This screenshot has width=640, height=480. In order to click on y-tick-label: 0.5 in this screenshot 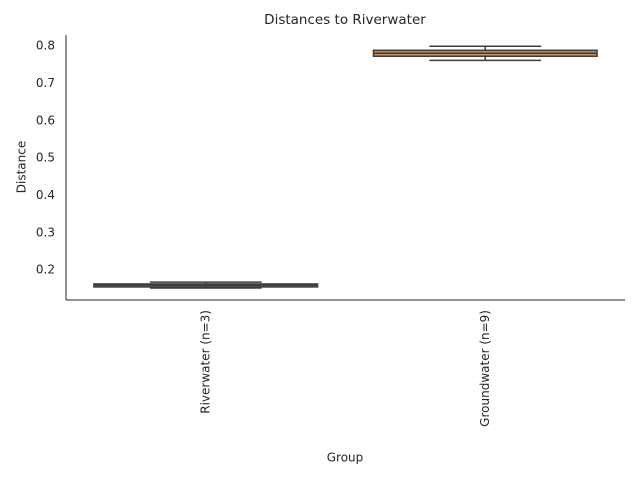, I will do `click(45, 158)`.